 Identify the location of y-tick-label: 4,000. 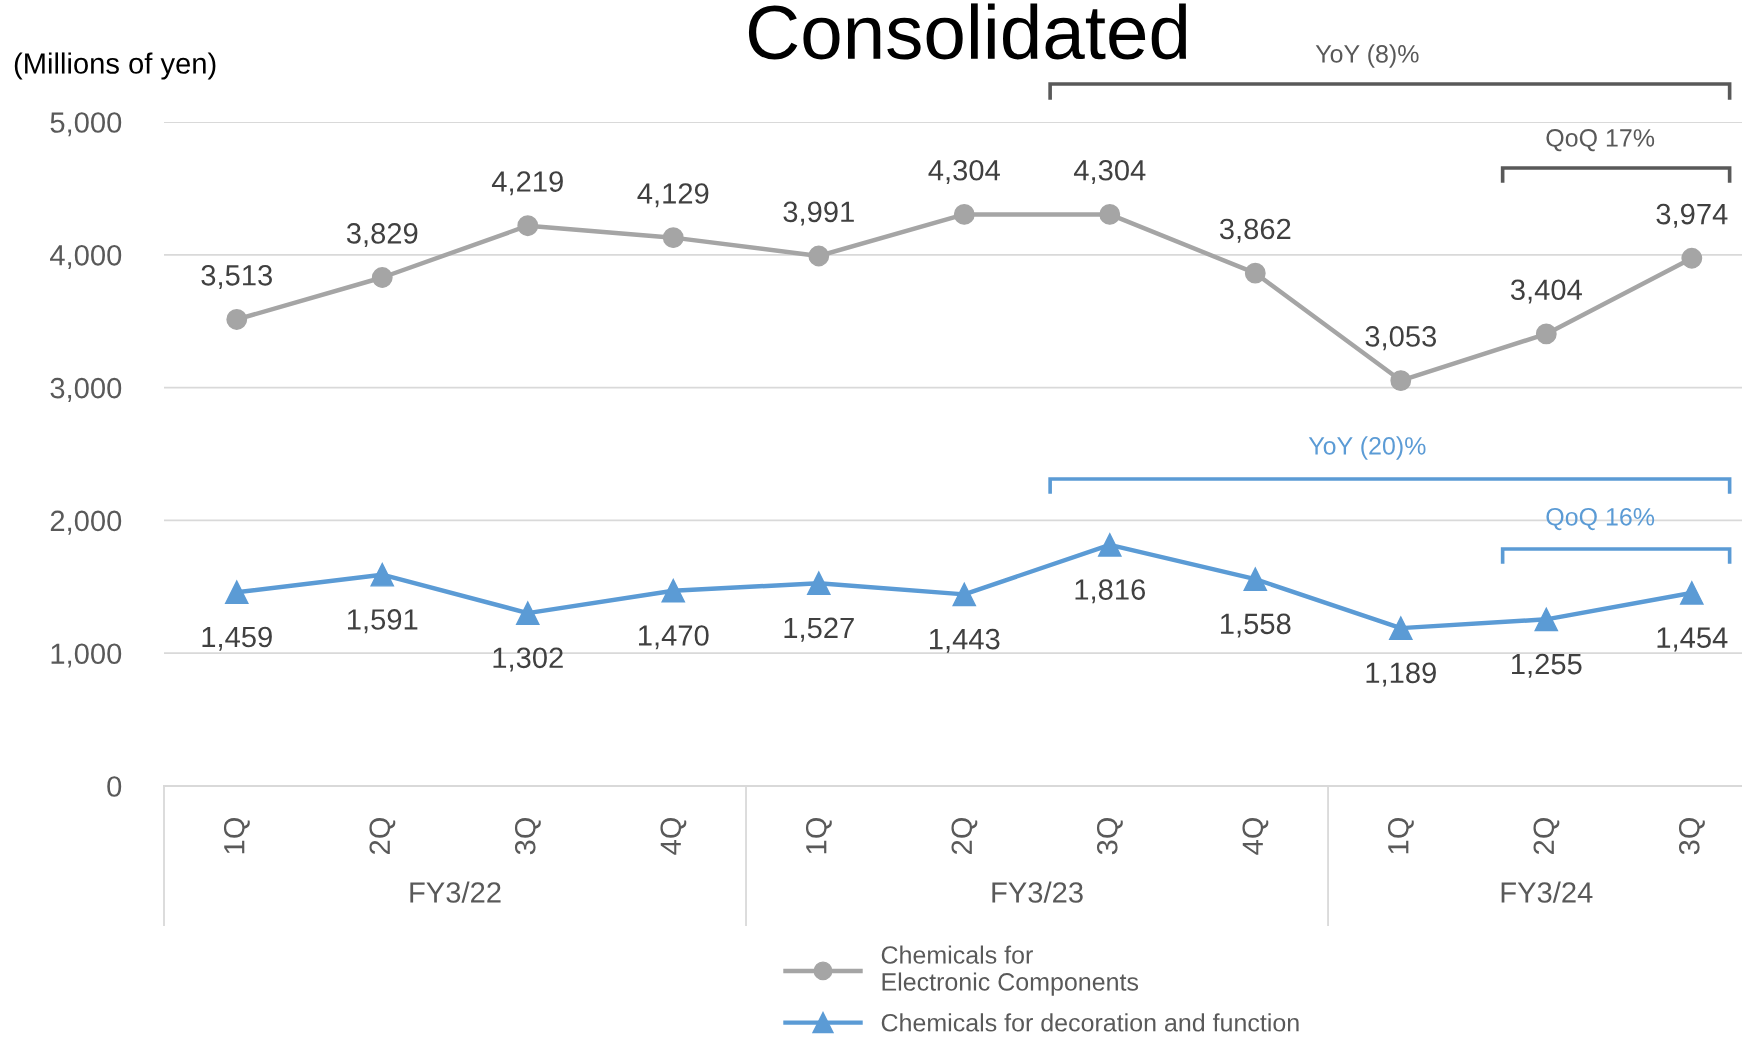
(86, 257).